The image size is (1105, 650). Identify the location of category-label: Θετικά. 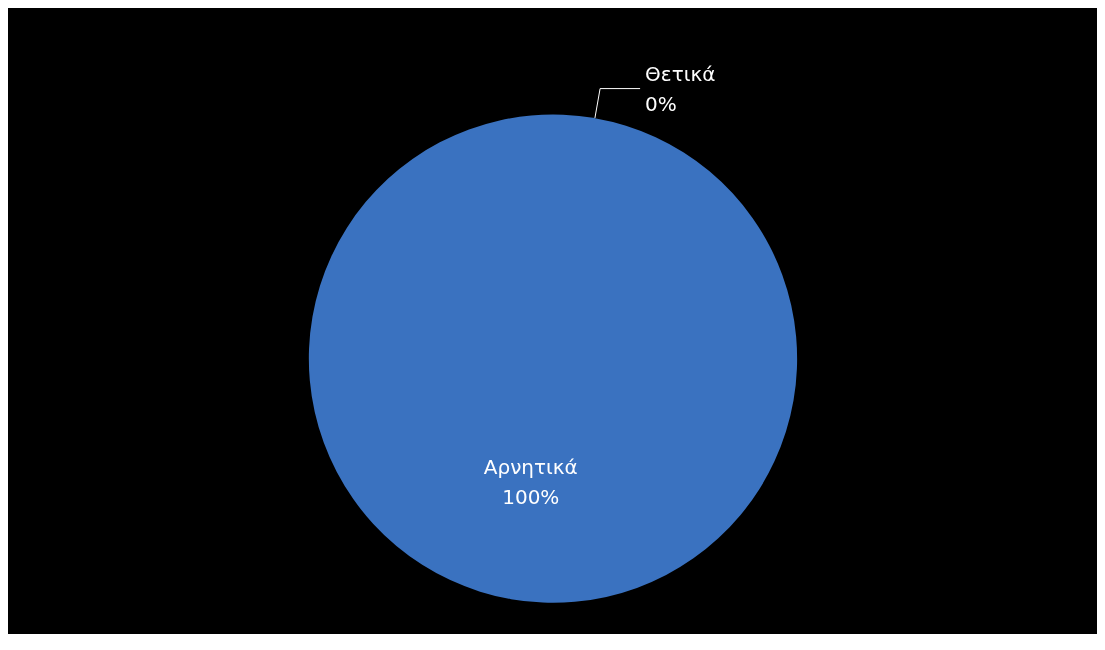
(680, 73).